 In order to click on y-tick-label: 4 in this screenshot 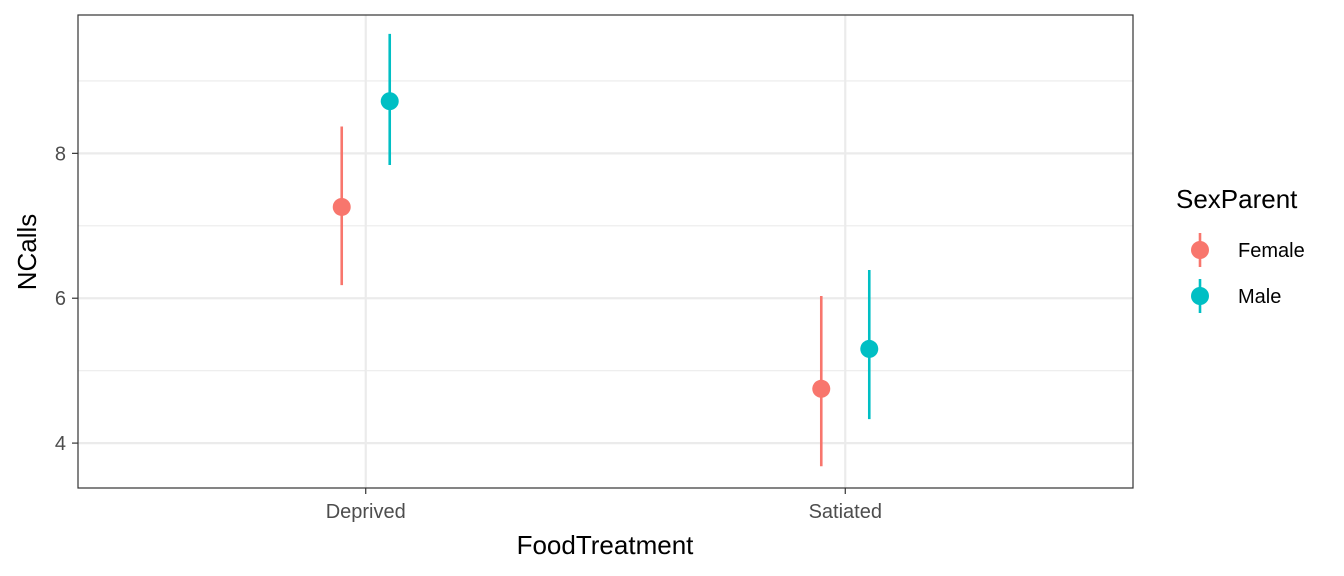, I will do `click(60, 444)`.